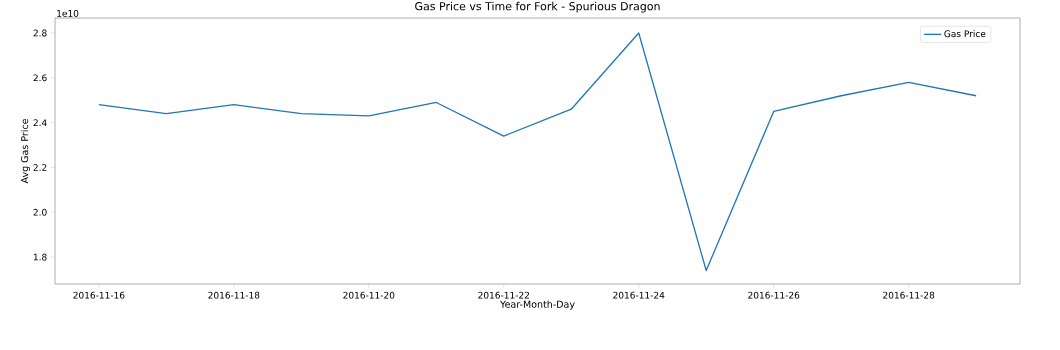 Image resolution: width=1060 pixels, height=350 pixels. Describe the element at coordinates (40, 212) in the screenshot. I see `y-tick-label: 2.0` at that location.